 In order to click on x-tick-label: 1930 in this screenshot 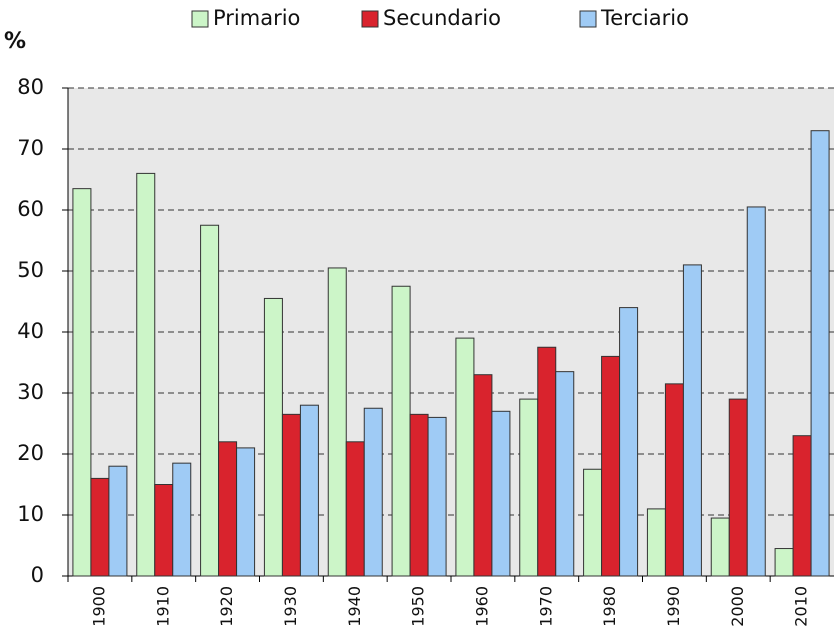, I will do `click(290, 606)`.